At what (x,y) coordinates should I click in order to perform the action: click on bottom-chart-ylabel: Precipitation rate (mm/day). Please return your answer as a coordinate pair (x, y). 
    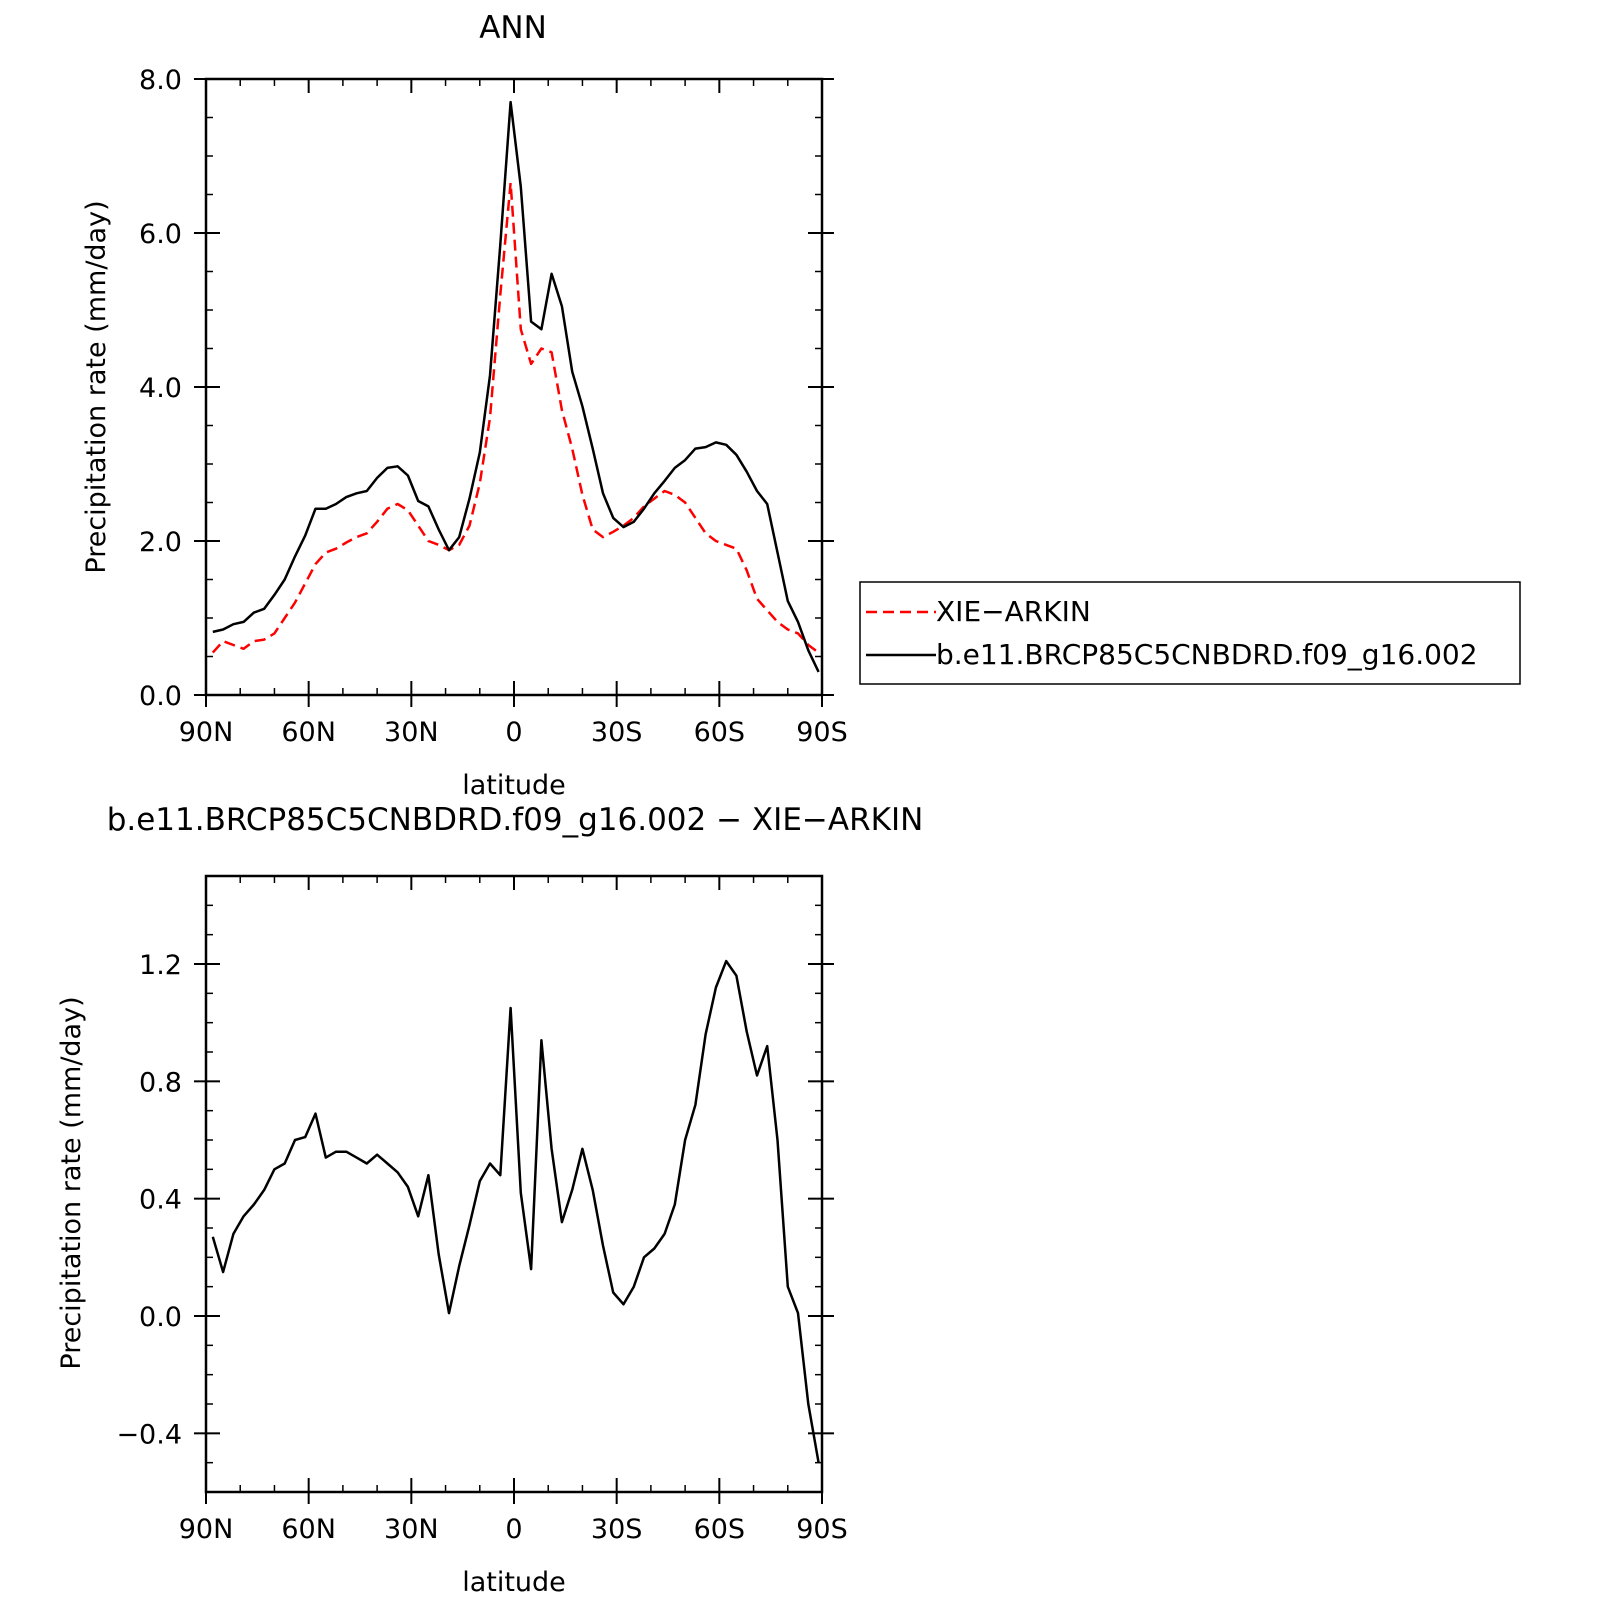
    Looking at the image, I should click on (71, 1182).